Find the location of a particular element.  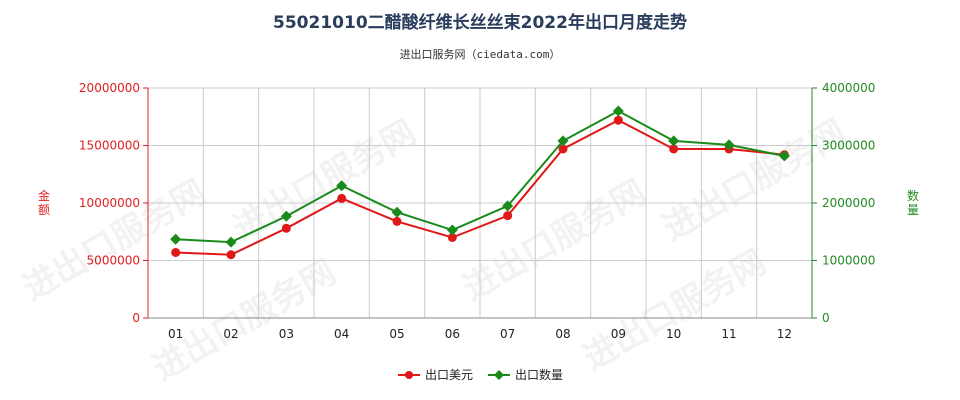

right-axis-tick-label: 4000000 is located at coordinates (848, 88).